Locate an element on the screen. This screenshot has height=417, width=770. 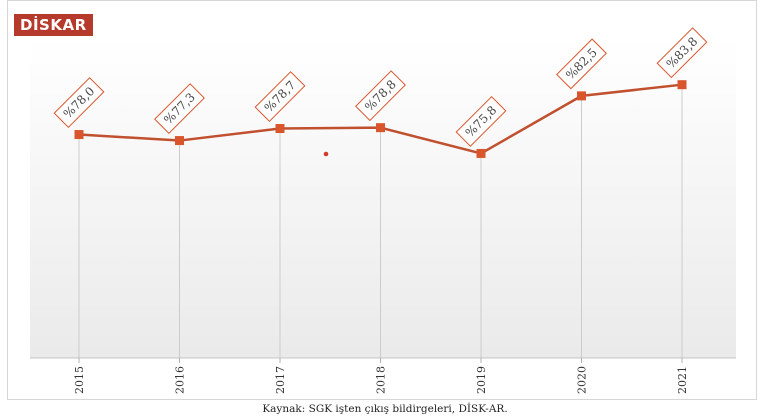
diskar-logo: DİSKAR is located at coordinates (53, 25).